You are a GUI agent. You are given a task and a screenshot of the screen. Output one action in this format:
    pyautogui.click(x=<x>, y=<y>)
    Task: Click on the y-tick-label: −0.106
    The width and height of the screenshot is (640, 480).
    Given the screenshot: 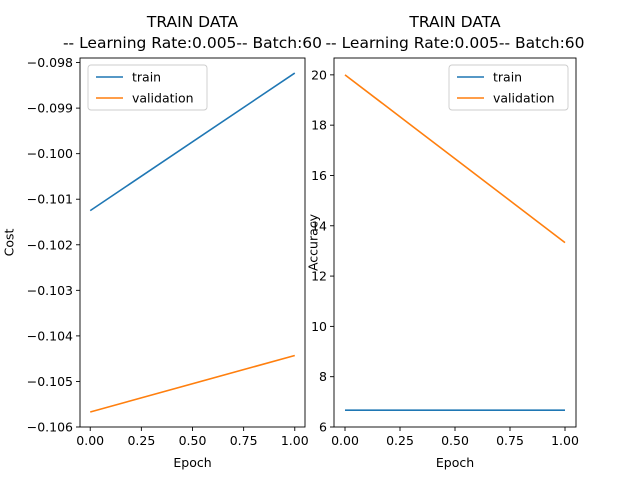 What is the action you would take?
    pyautogui.click(x=50, y=427)
    